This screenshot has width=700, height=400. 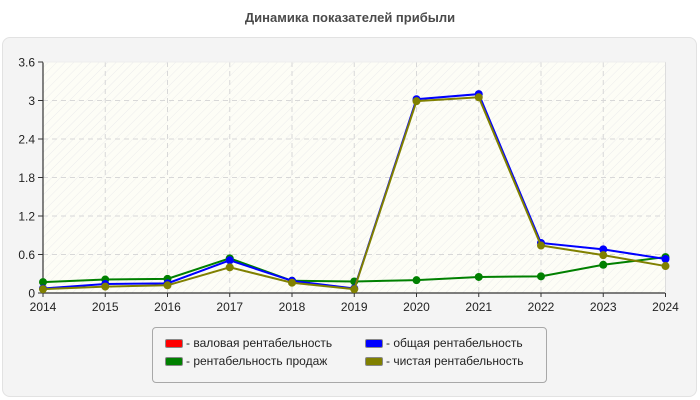 I want to click on x-tick-label: 2017, so click(x=229, y=307).